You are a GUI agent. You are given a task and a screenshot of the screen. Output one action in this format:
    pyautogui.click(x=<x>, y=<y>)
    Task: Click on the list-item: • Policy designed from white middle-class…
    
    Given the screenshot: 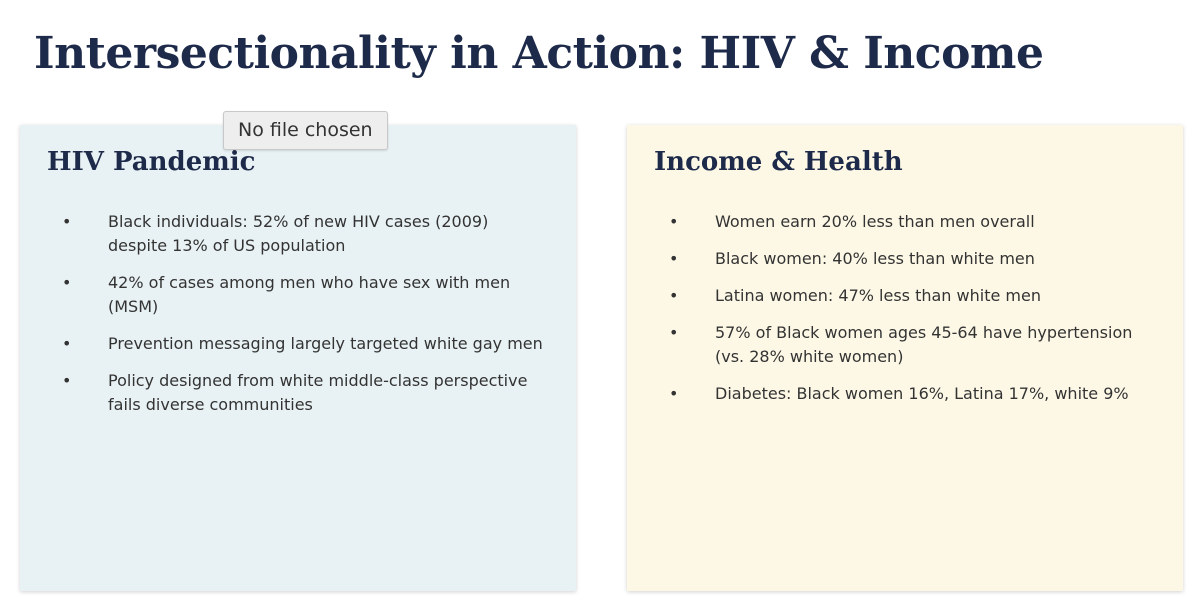 What is the action you would take?
    pyautogui.click(x=298, y=393)
    